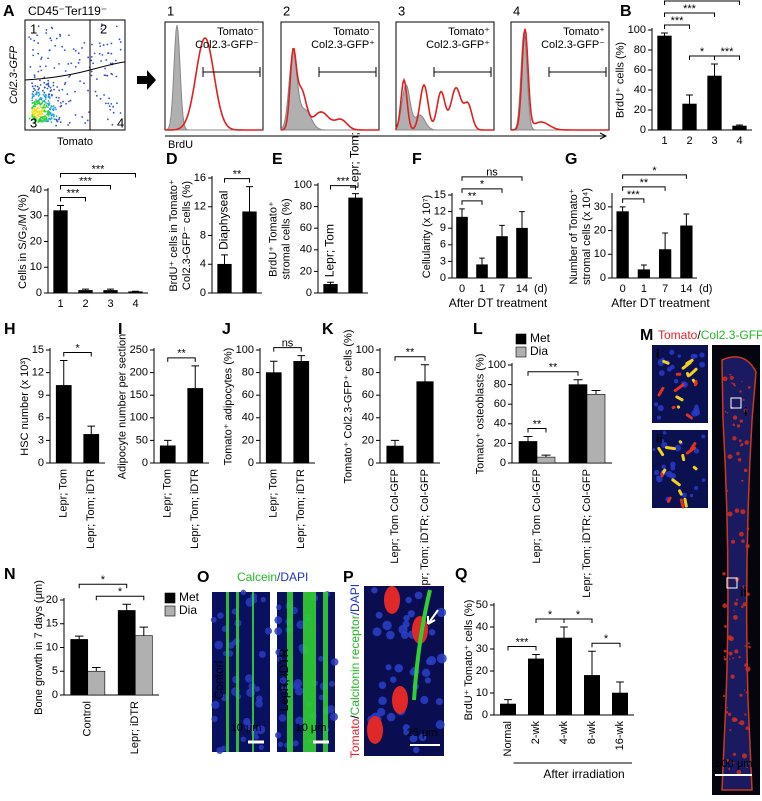 Image resolution: width=762 pixels, height=801 pixels. I want to click on y-tick-label: 250, so click(139, 350).